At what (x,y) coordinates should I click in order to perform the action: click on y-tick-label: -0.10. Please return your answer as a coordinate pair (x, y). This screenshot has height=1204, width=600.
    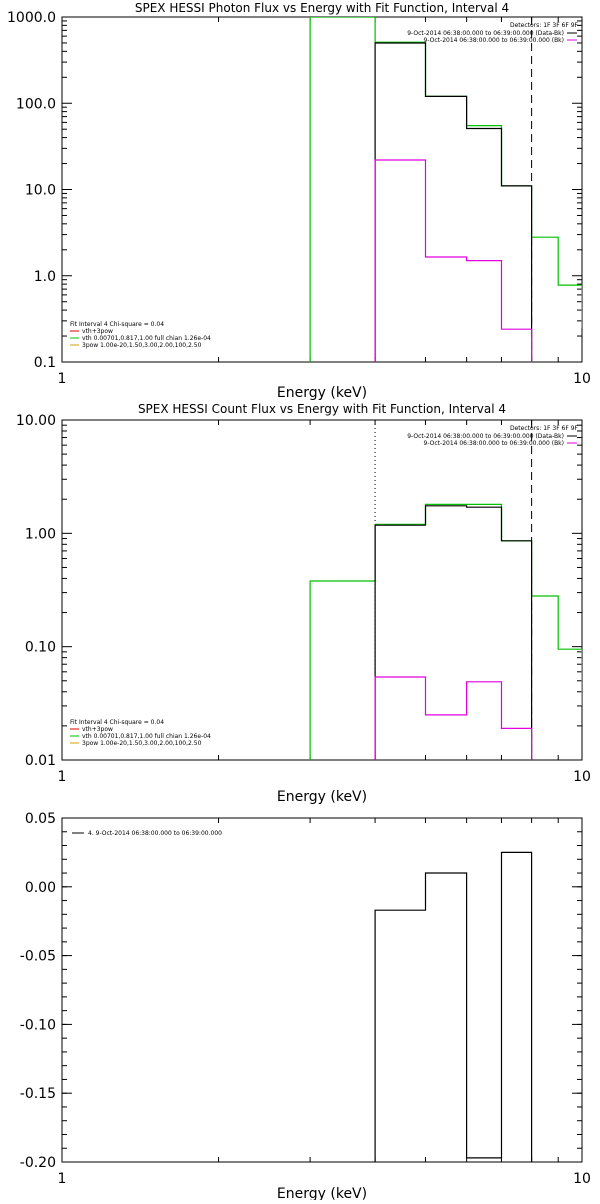
    Looking at the image, I should click on (38, 1025).